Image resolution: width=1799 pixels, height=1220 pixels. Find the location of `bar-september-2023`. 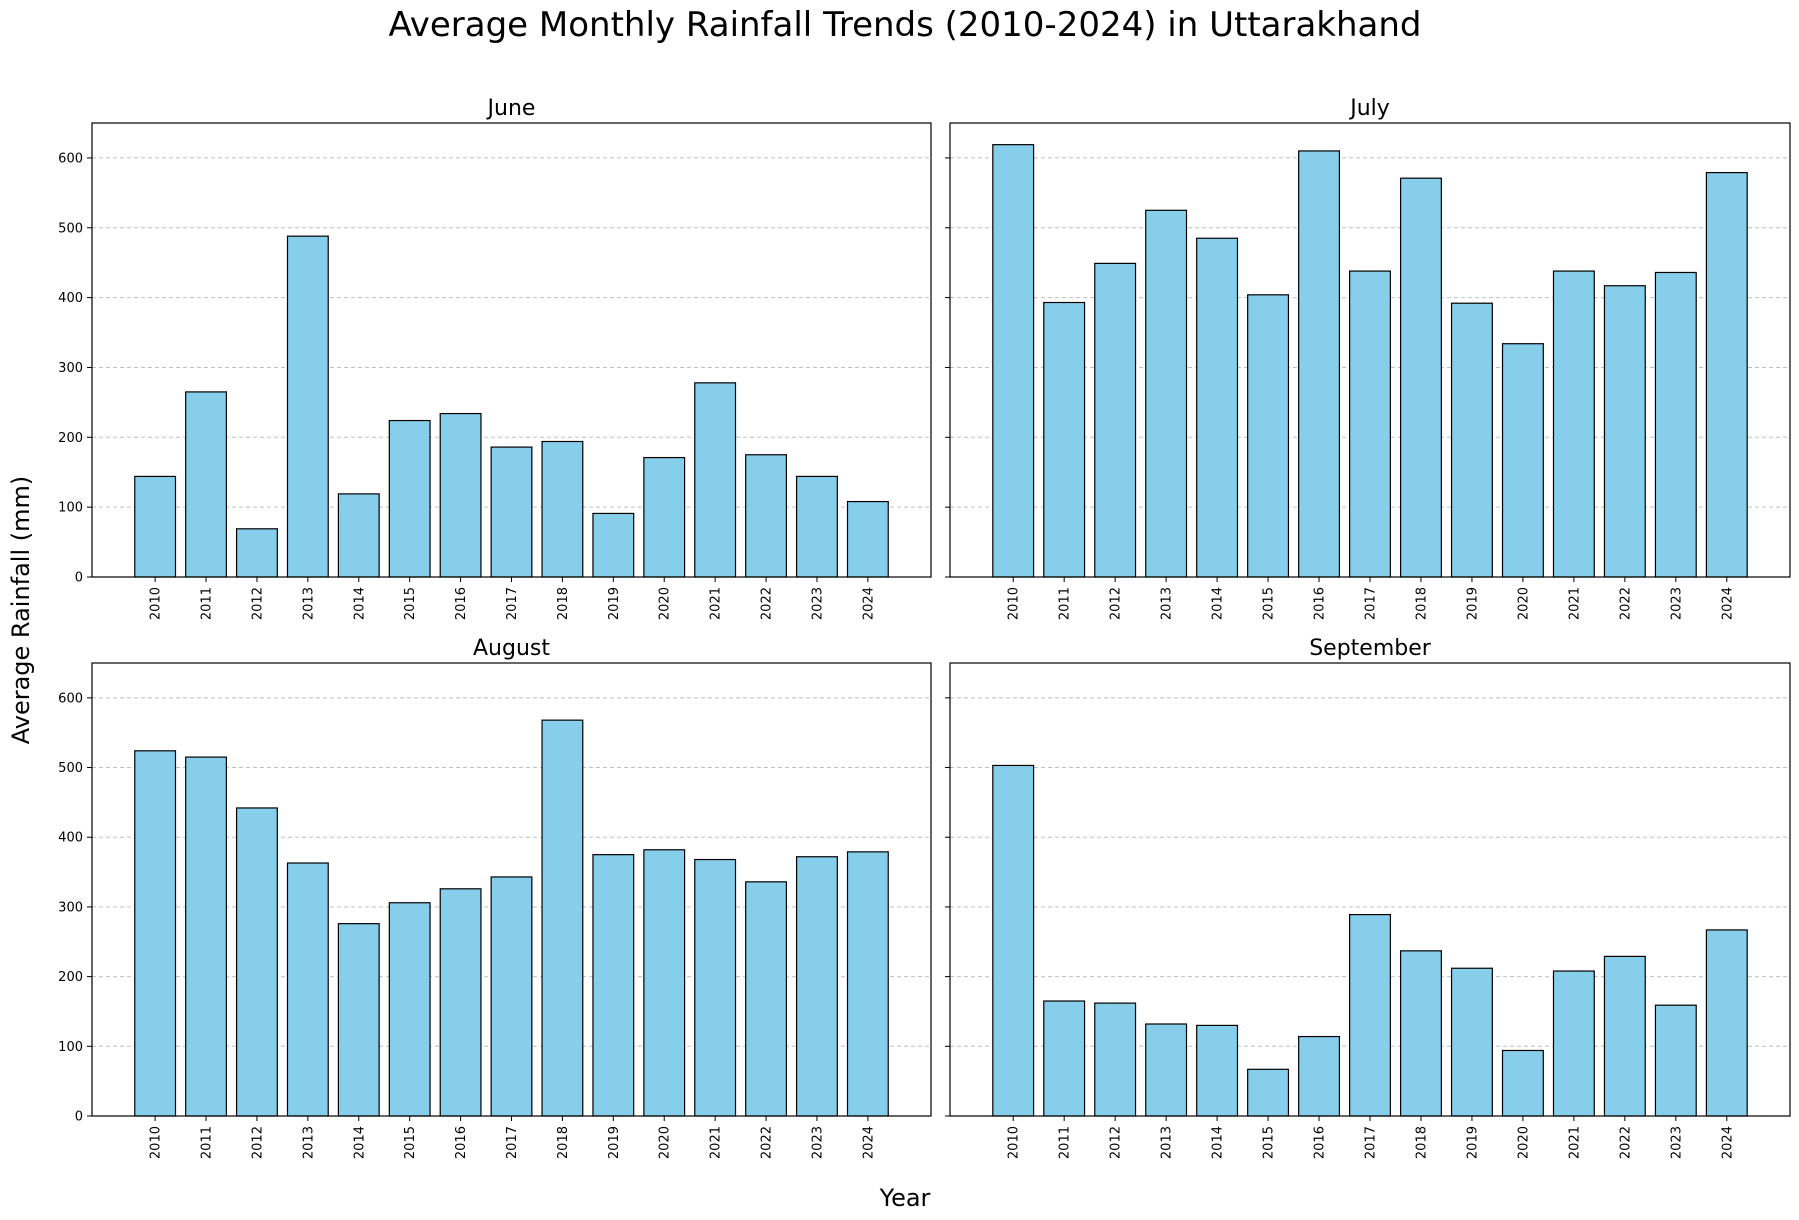

bar-september-2023 is located at coordinates (1675, 1060).